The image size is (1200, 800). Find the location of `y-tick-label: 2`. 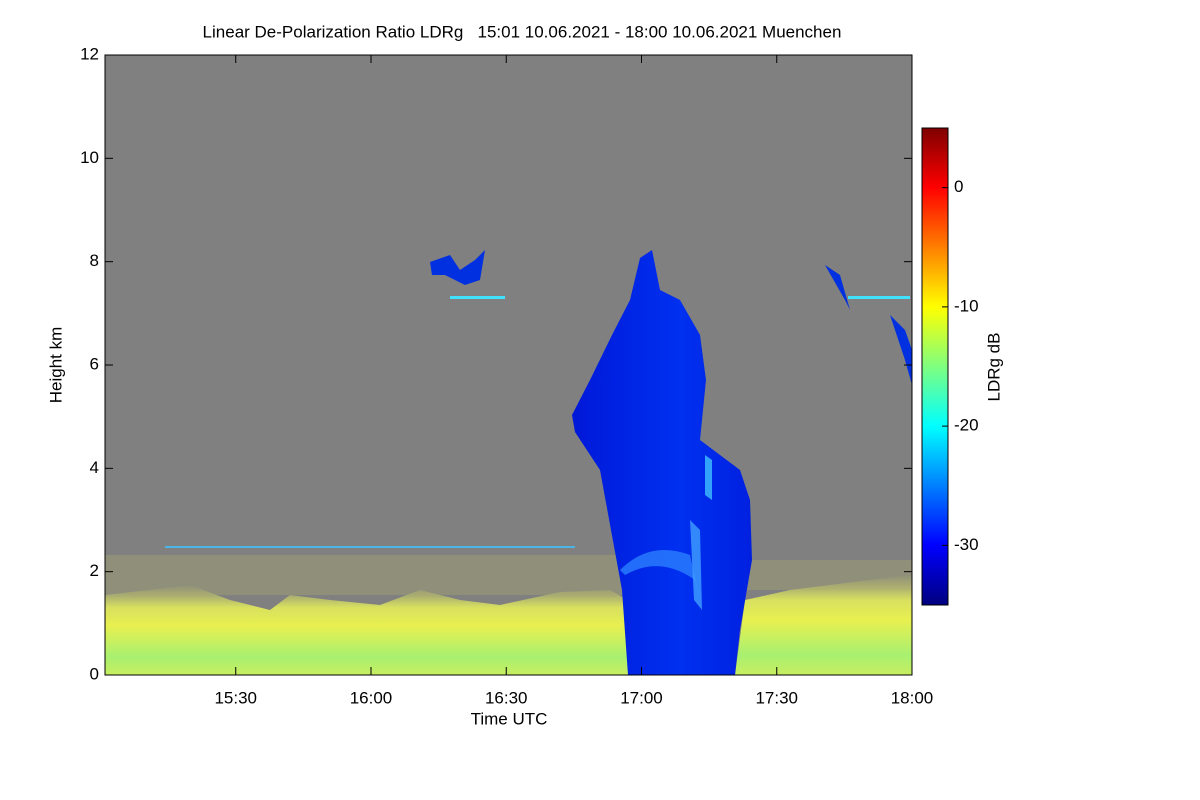

y-tick-label: 2 is located at coordinates (94, 570).